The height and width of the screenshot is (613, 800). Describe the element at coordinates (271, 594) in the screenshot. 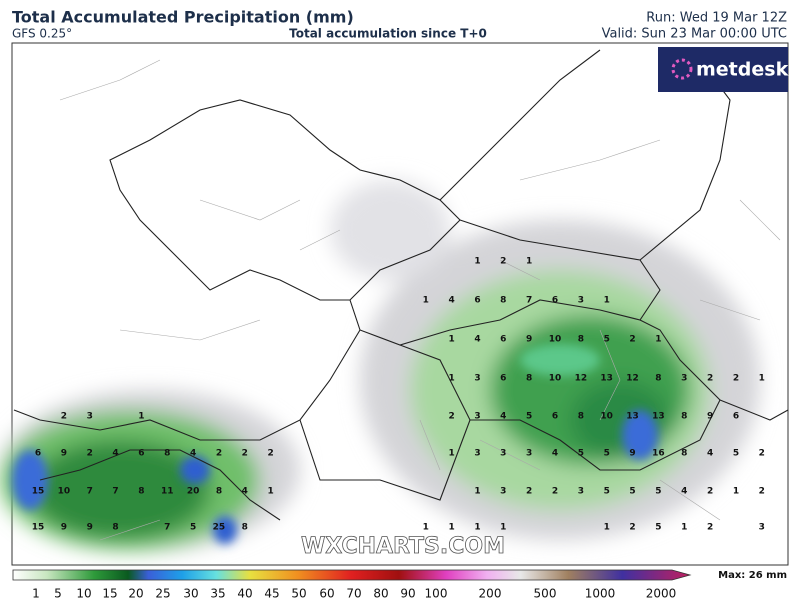

I see `colorbar-label: 45` at that location.